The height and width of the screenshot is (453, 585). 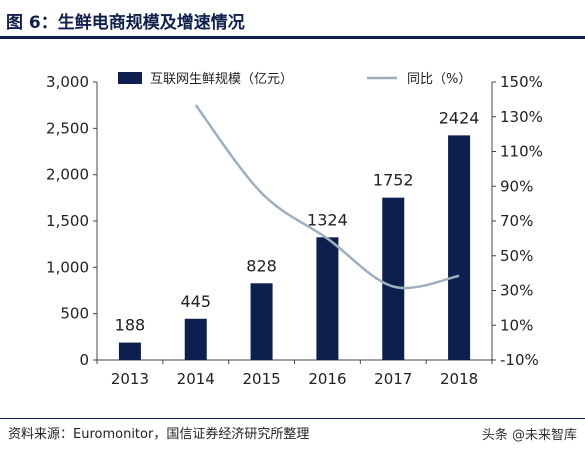 I want to click on watermark: 头条 @未来智库, so click(x=529, y=435).